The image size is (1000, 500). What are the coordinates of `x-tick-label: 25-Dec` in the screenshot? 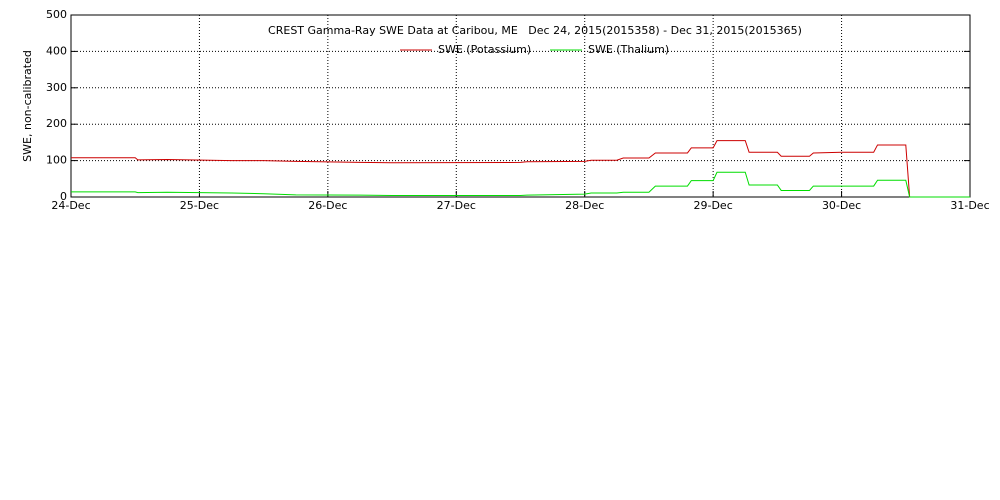 It's located at (199, 205).